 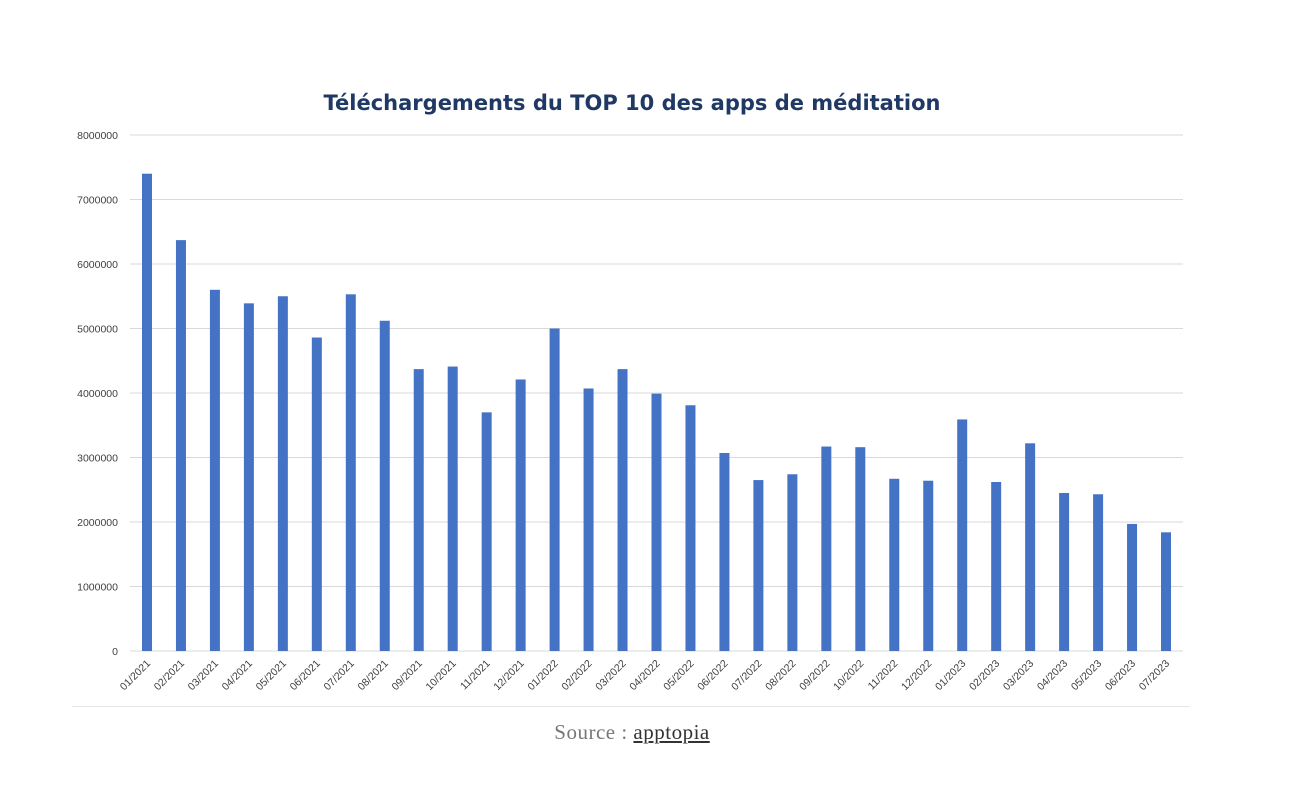 I want to click on x-tick-label: 02/2022, so click(x=576, y=675).